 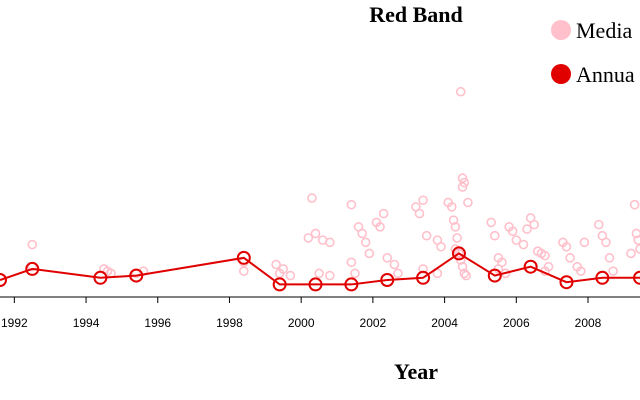 I want to click on x-tick-label: 2002, so click(x=373, y=323).